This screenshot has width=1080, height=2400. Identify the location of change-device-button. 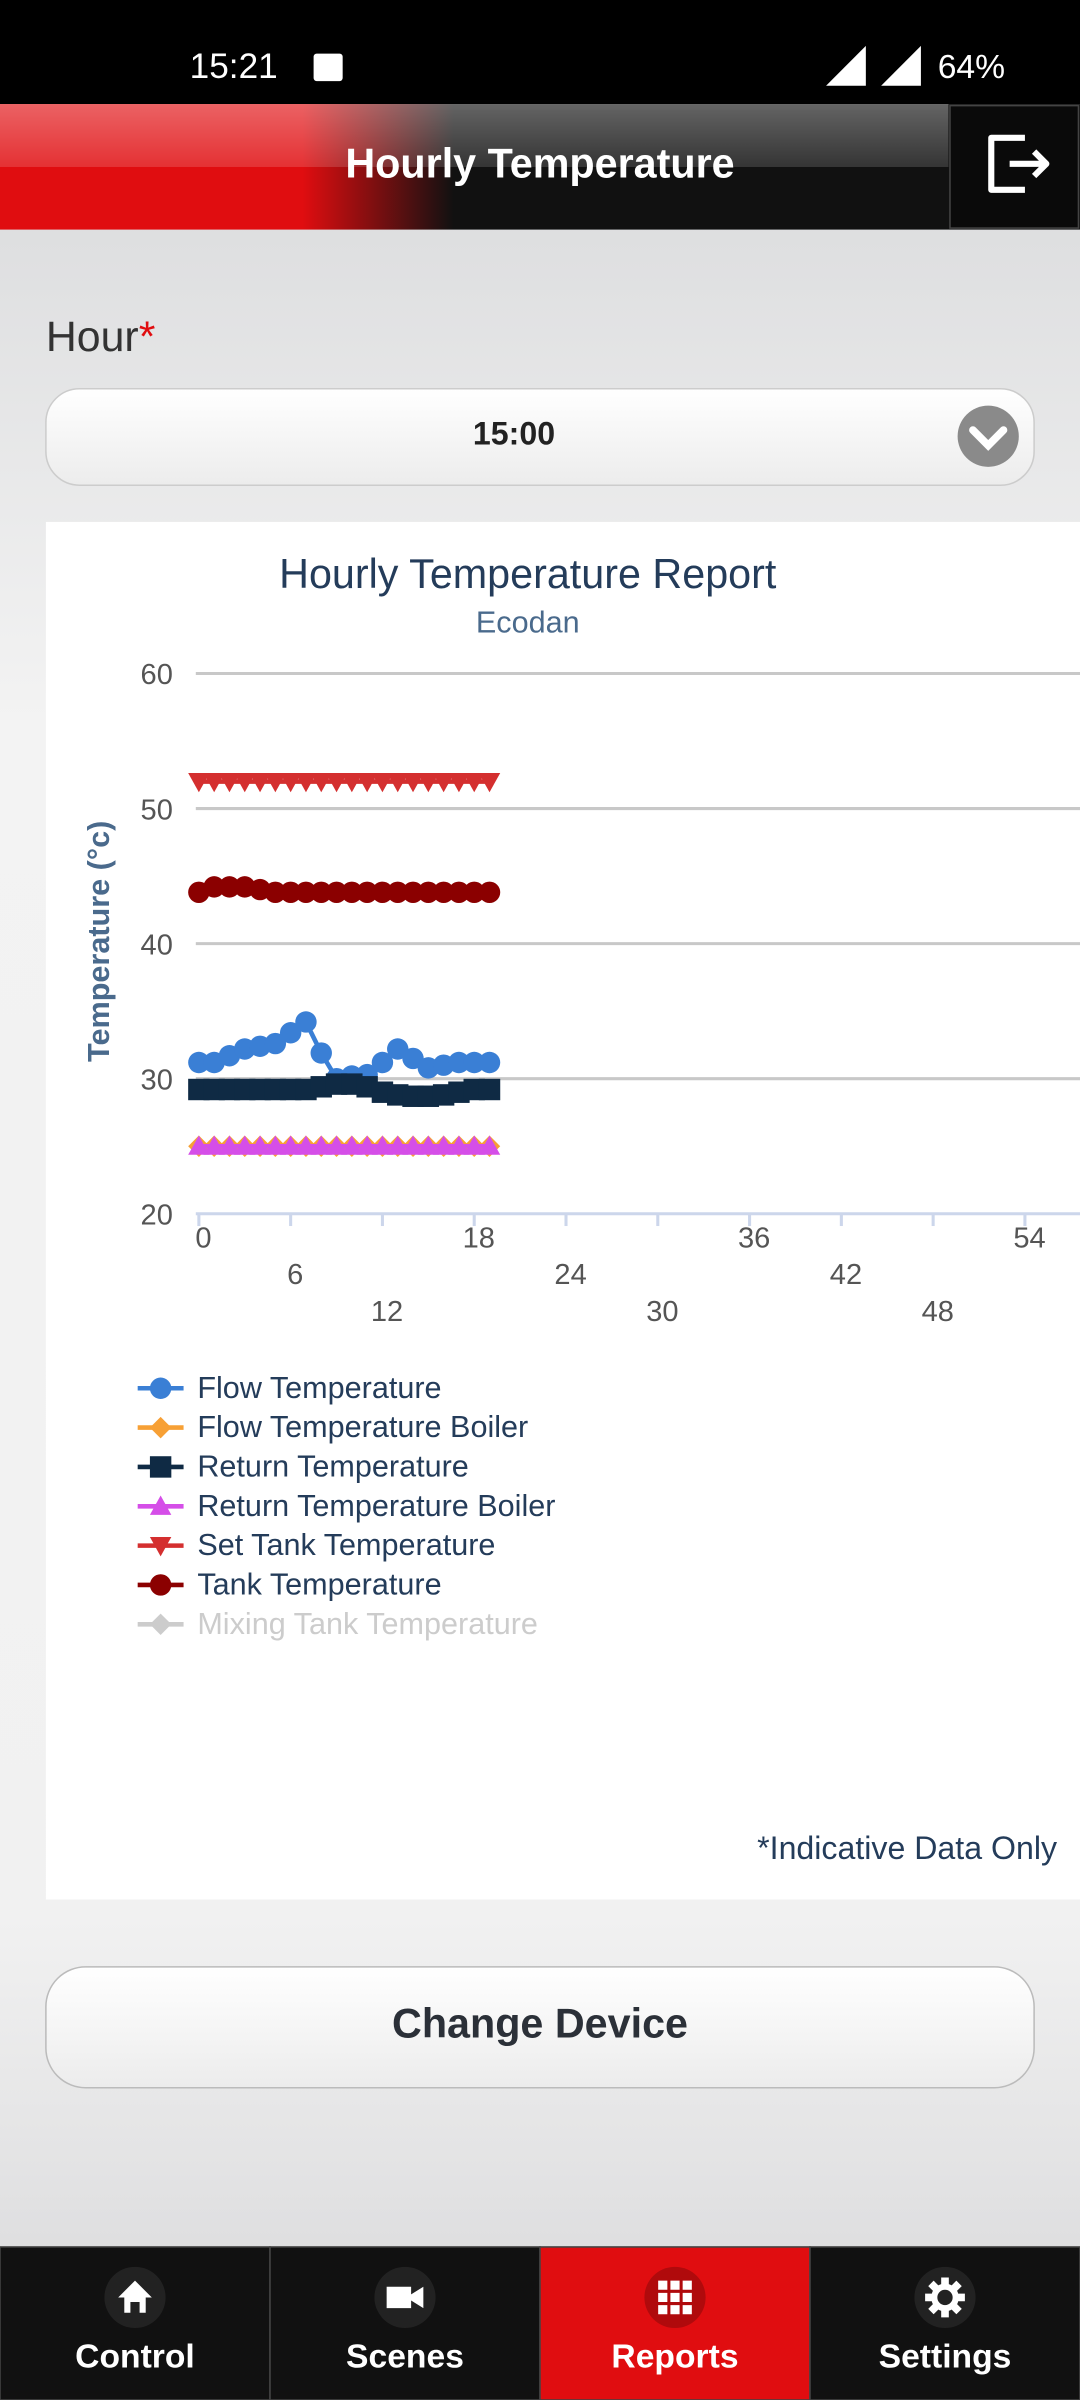
(540, 2027).